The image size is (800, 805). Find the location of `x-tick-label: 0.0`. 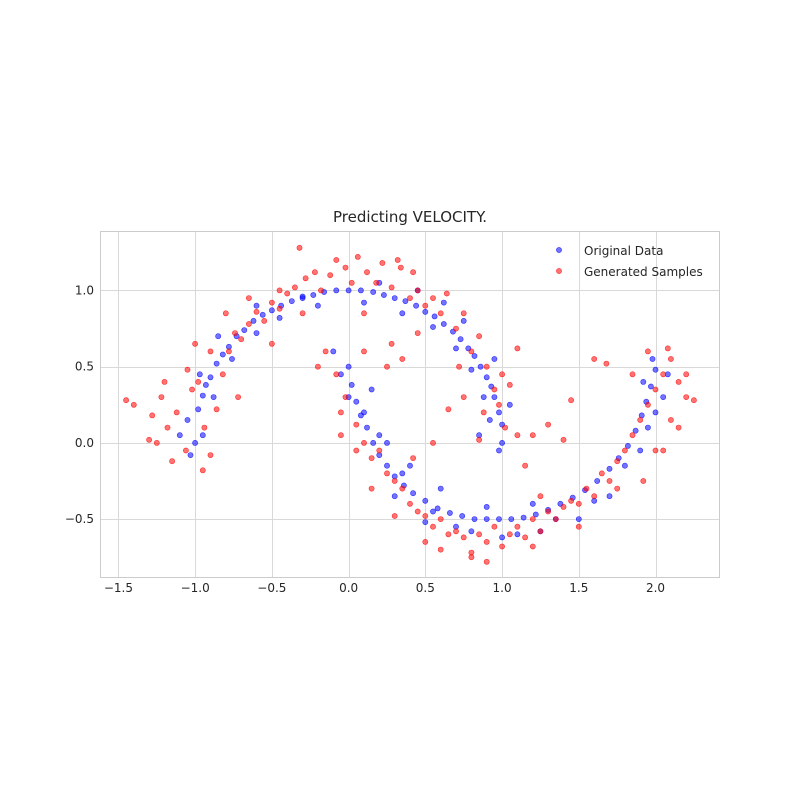

x-tick-label: 0.0 is located at coordinates (348, 588).